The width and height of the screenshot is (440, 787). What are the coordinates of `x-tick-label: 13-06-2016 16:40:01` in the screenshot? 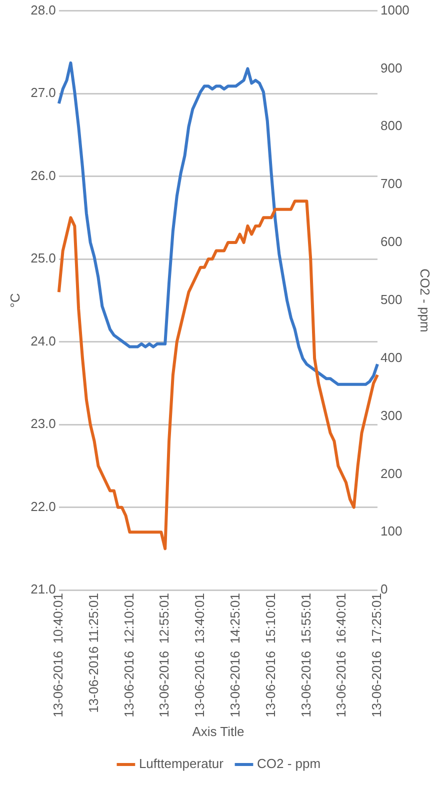 It's located at (341, 655).